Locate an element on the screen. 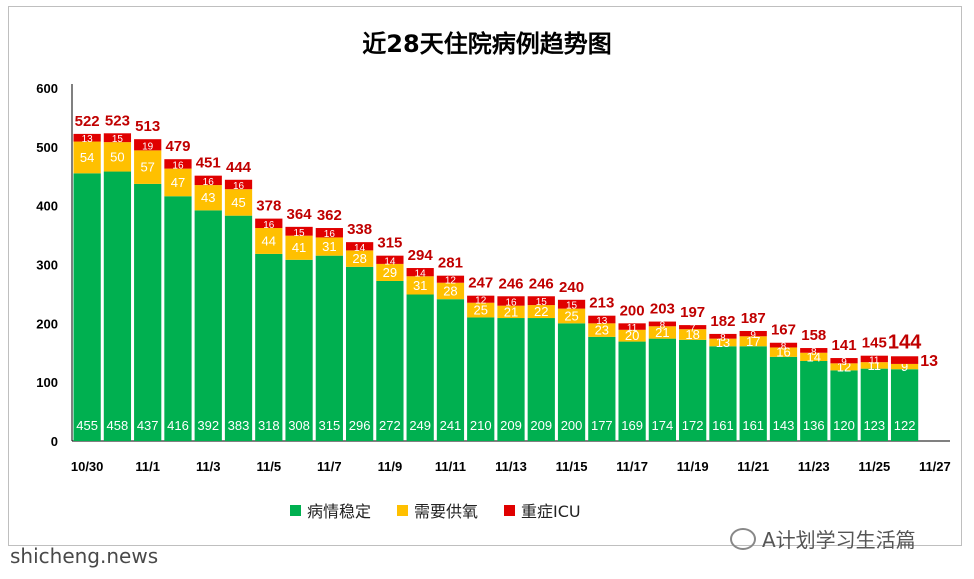 Image resolution: width=974 pixels, height=579 pixels. total-label: 145 is located at coordinates (874, 343).